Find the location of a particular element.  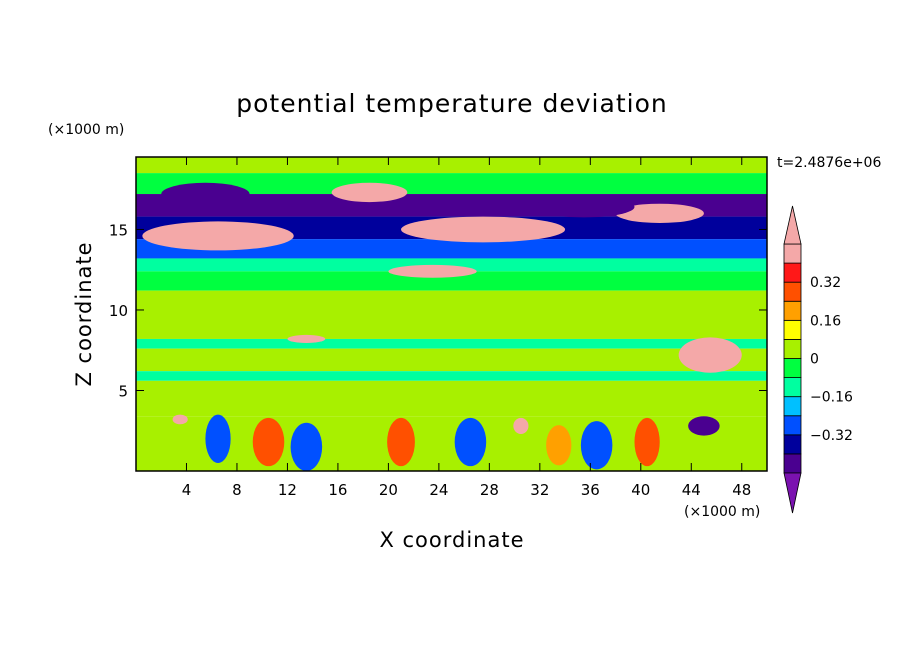

colorbar-tick-label-1: 0.16 is located at coordinates (825, 321).